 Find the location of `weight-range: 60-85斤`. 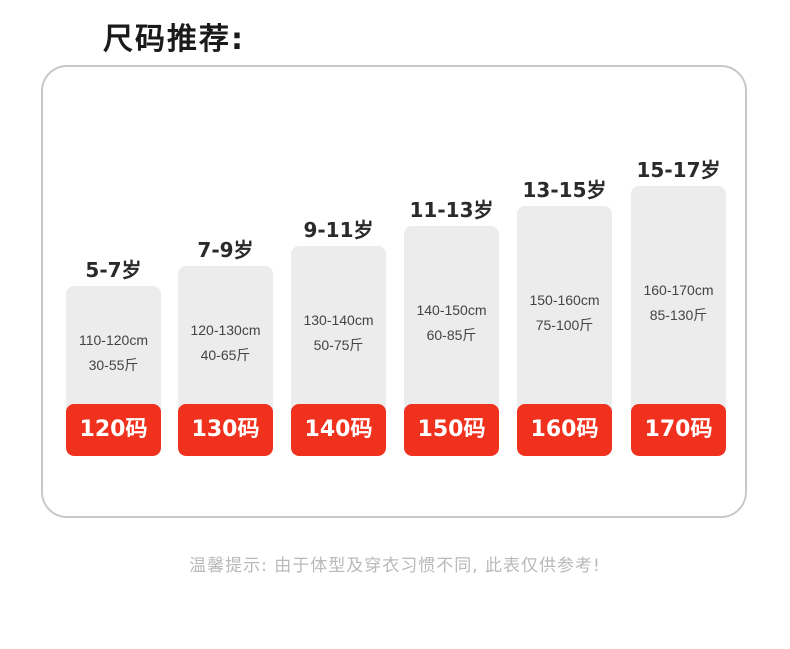

weight-range: 60-85斤 is located at coordinates (451, 335).